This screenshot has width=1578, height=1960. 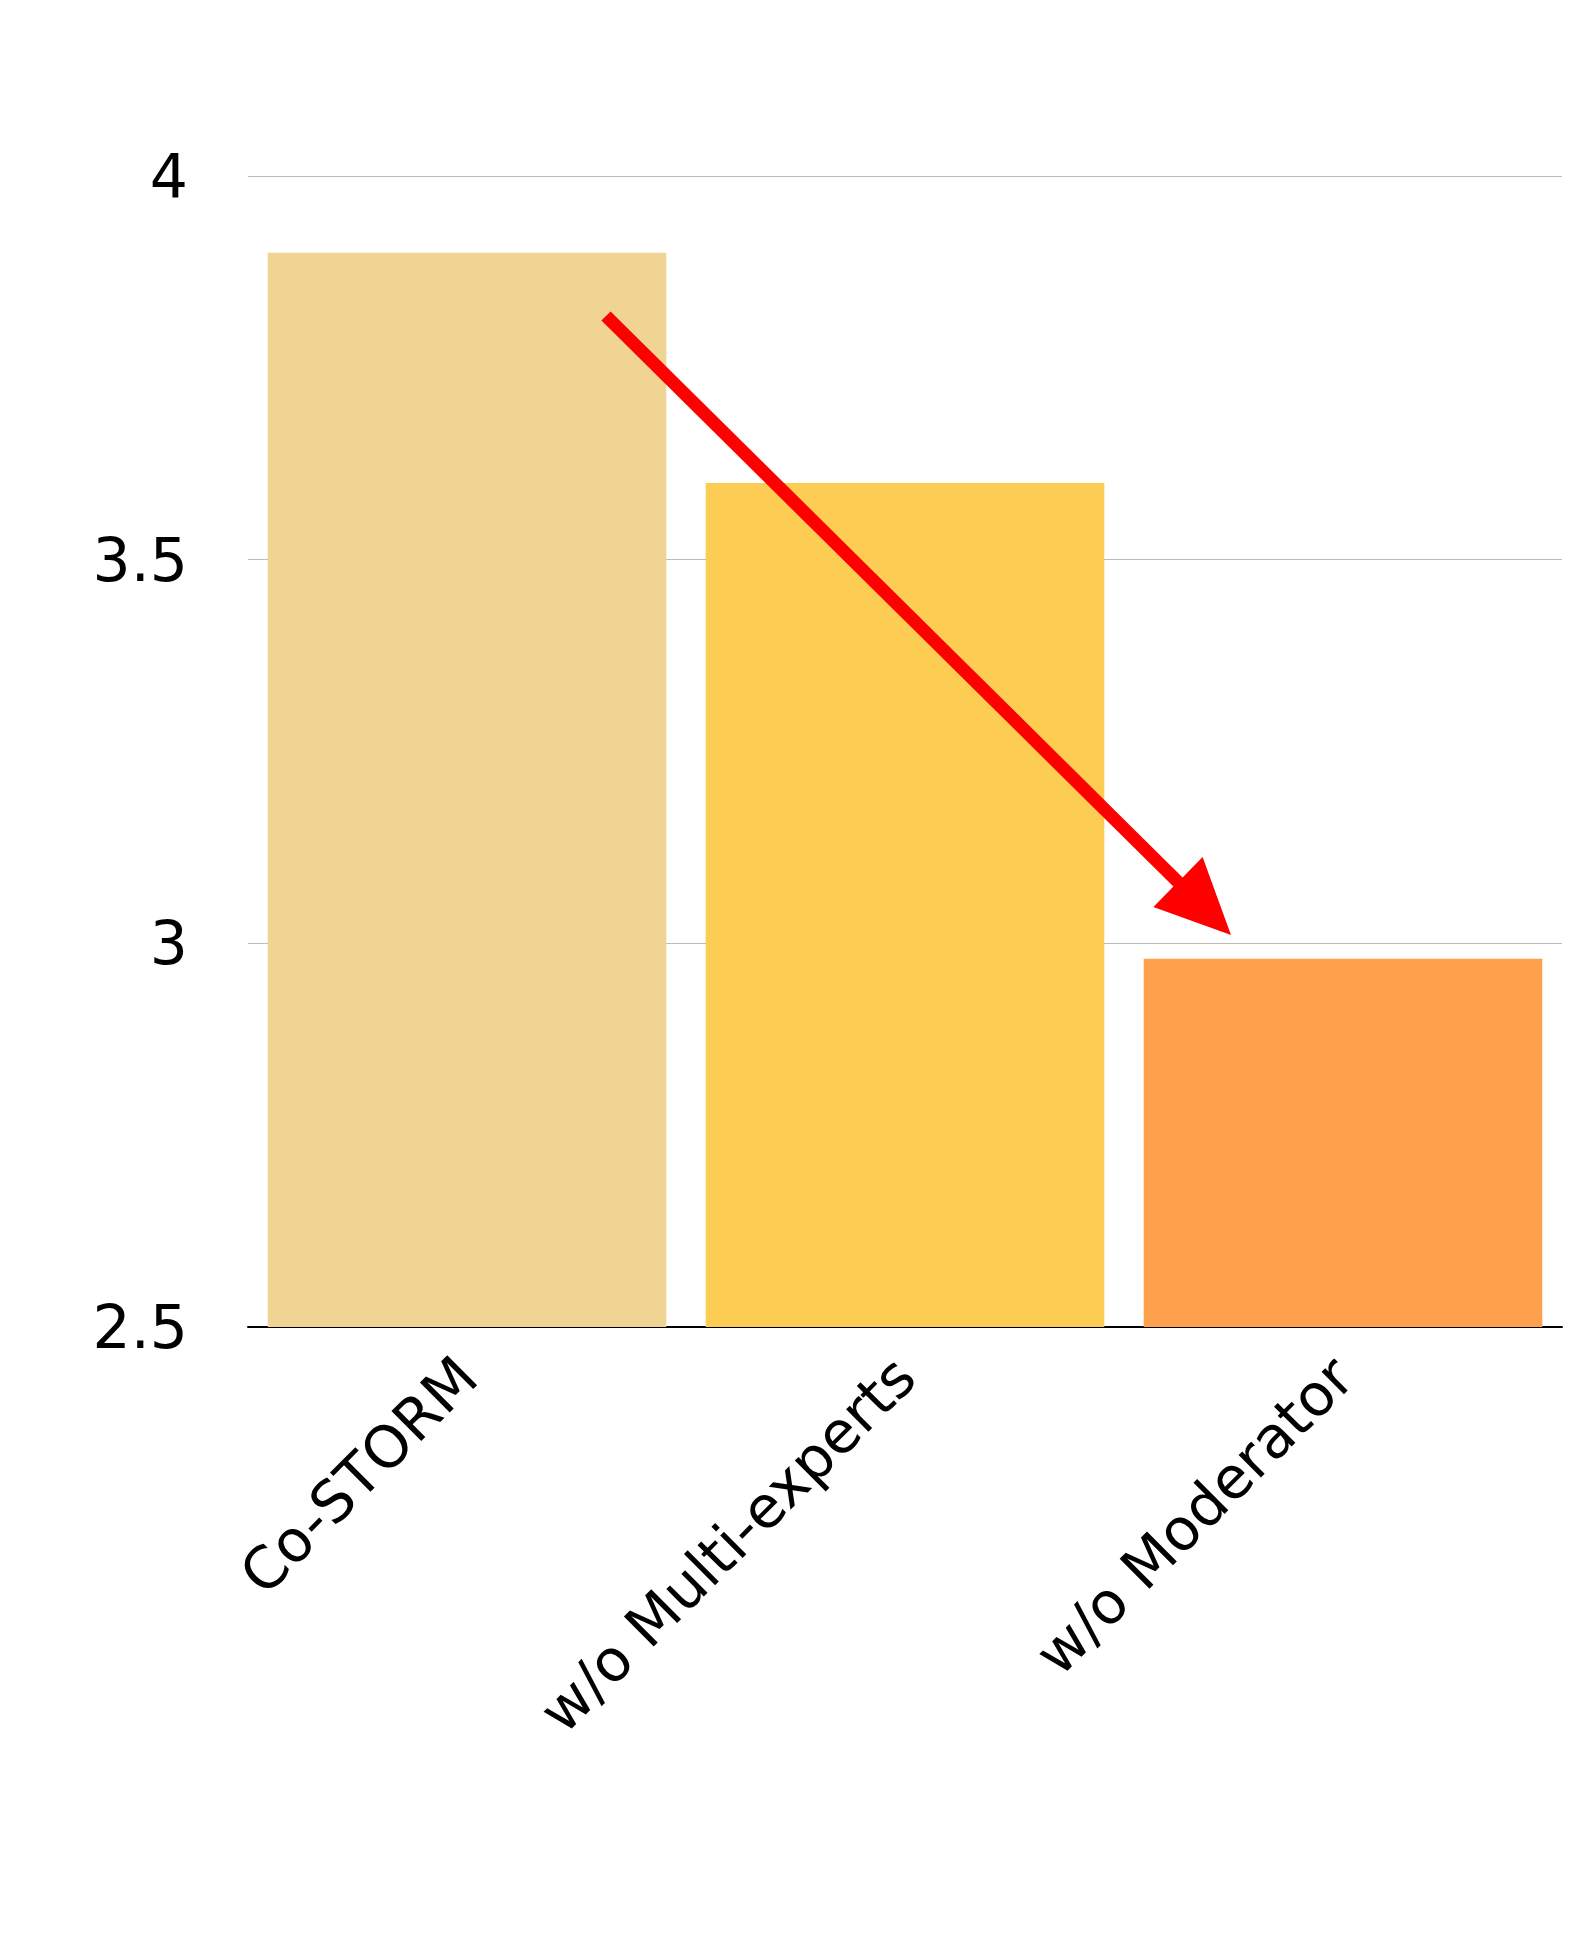 What do you see at coordinates (168, 176) in the screenshot?
I see `y-tick-label: 4` at bounding box center [168, 176].